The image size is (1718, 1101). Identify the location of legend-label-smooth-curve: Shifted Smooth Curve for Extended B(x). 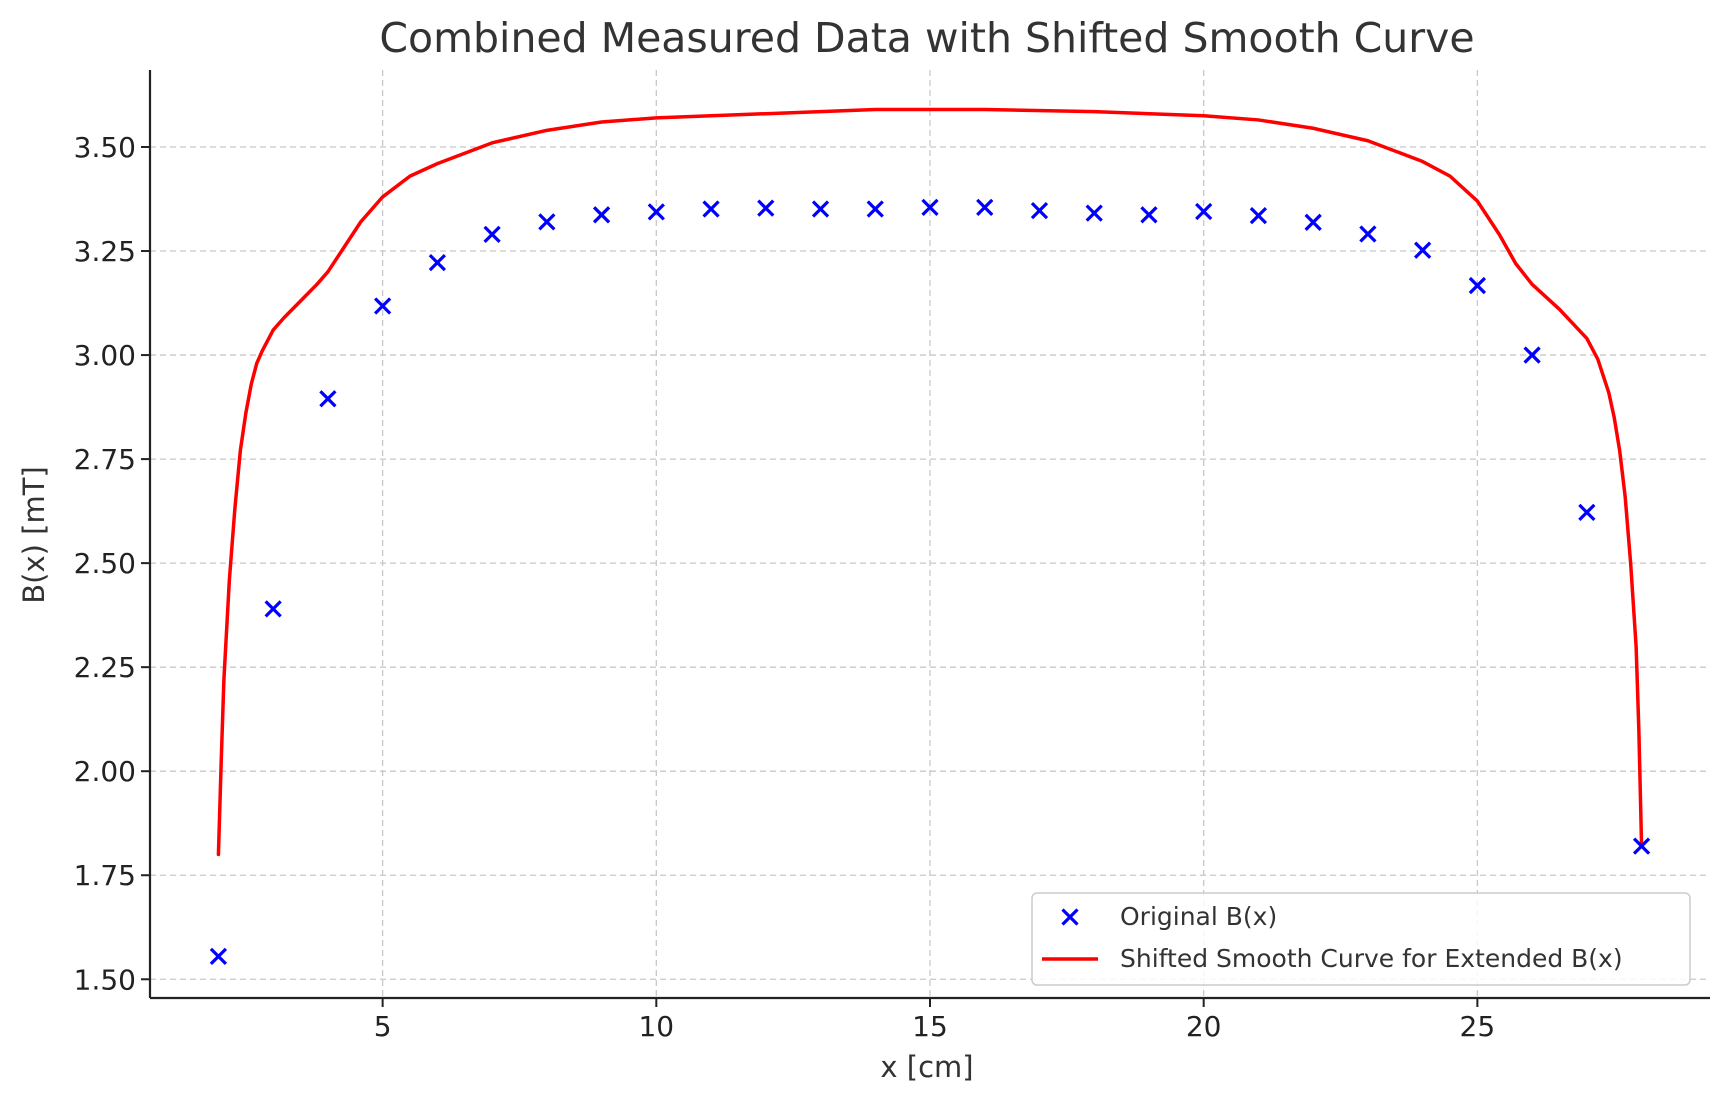
(1371, 958).